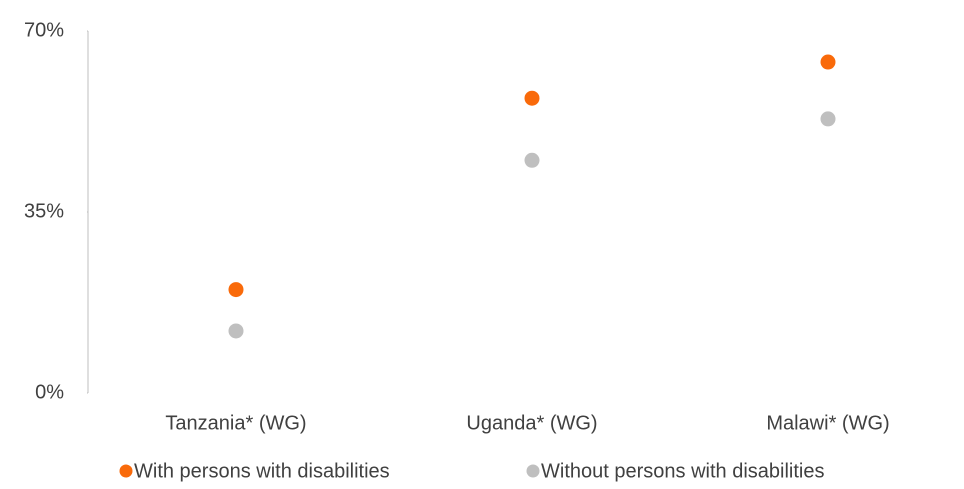 Image resolution: width=964 pixels, height=489 pixels. I want to click on x-tick-label: Tanzania* (WG), so click(235, 423).